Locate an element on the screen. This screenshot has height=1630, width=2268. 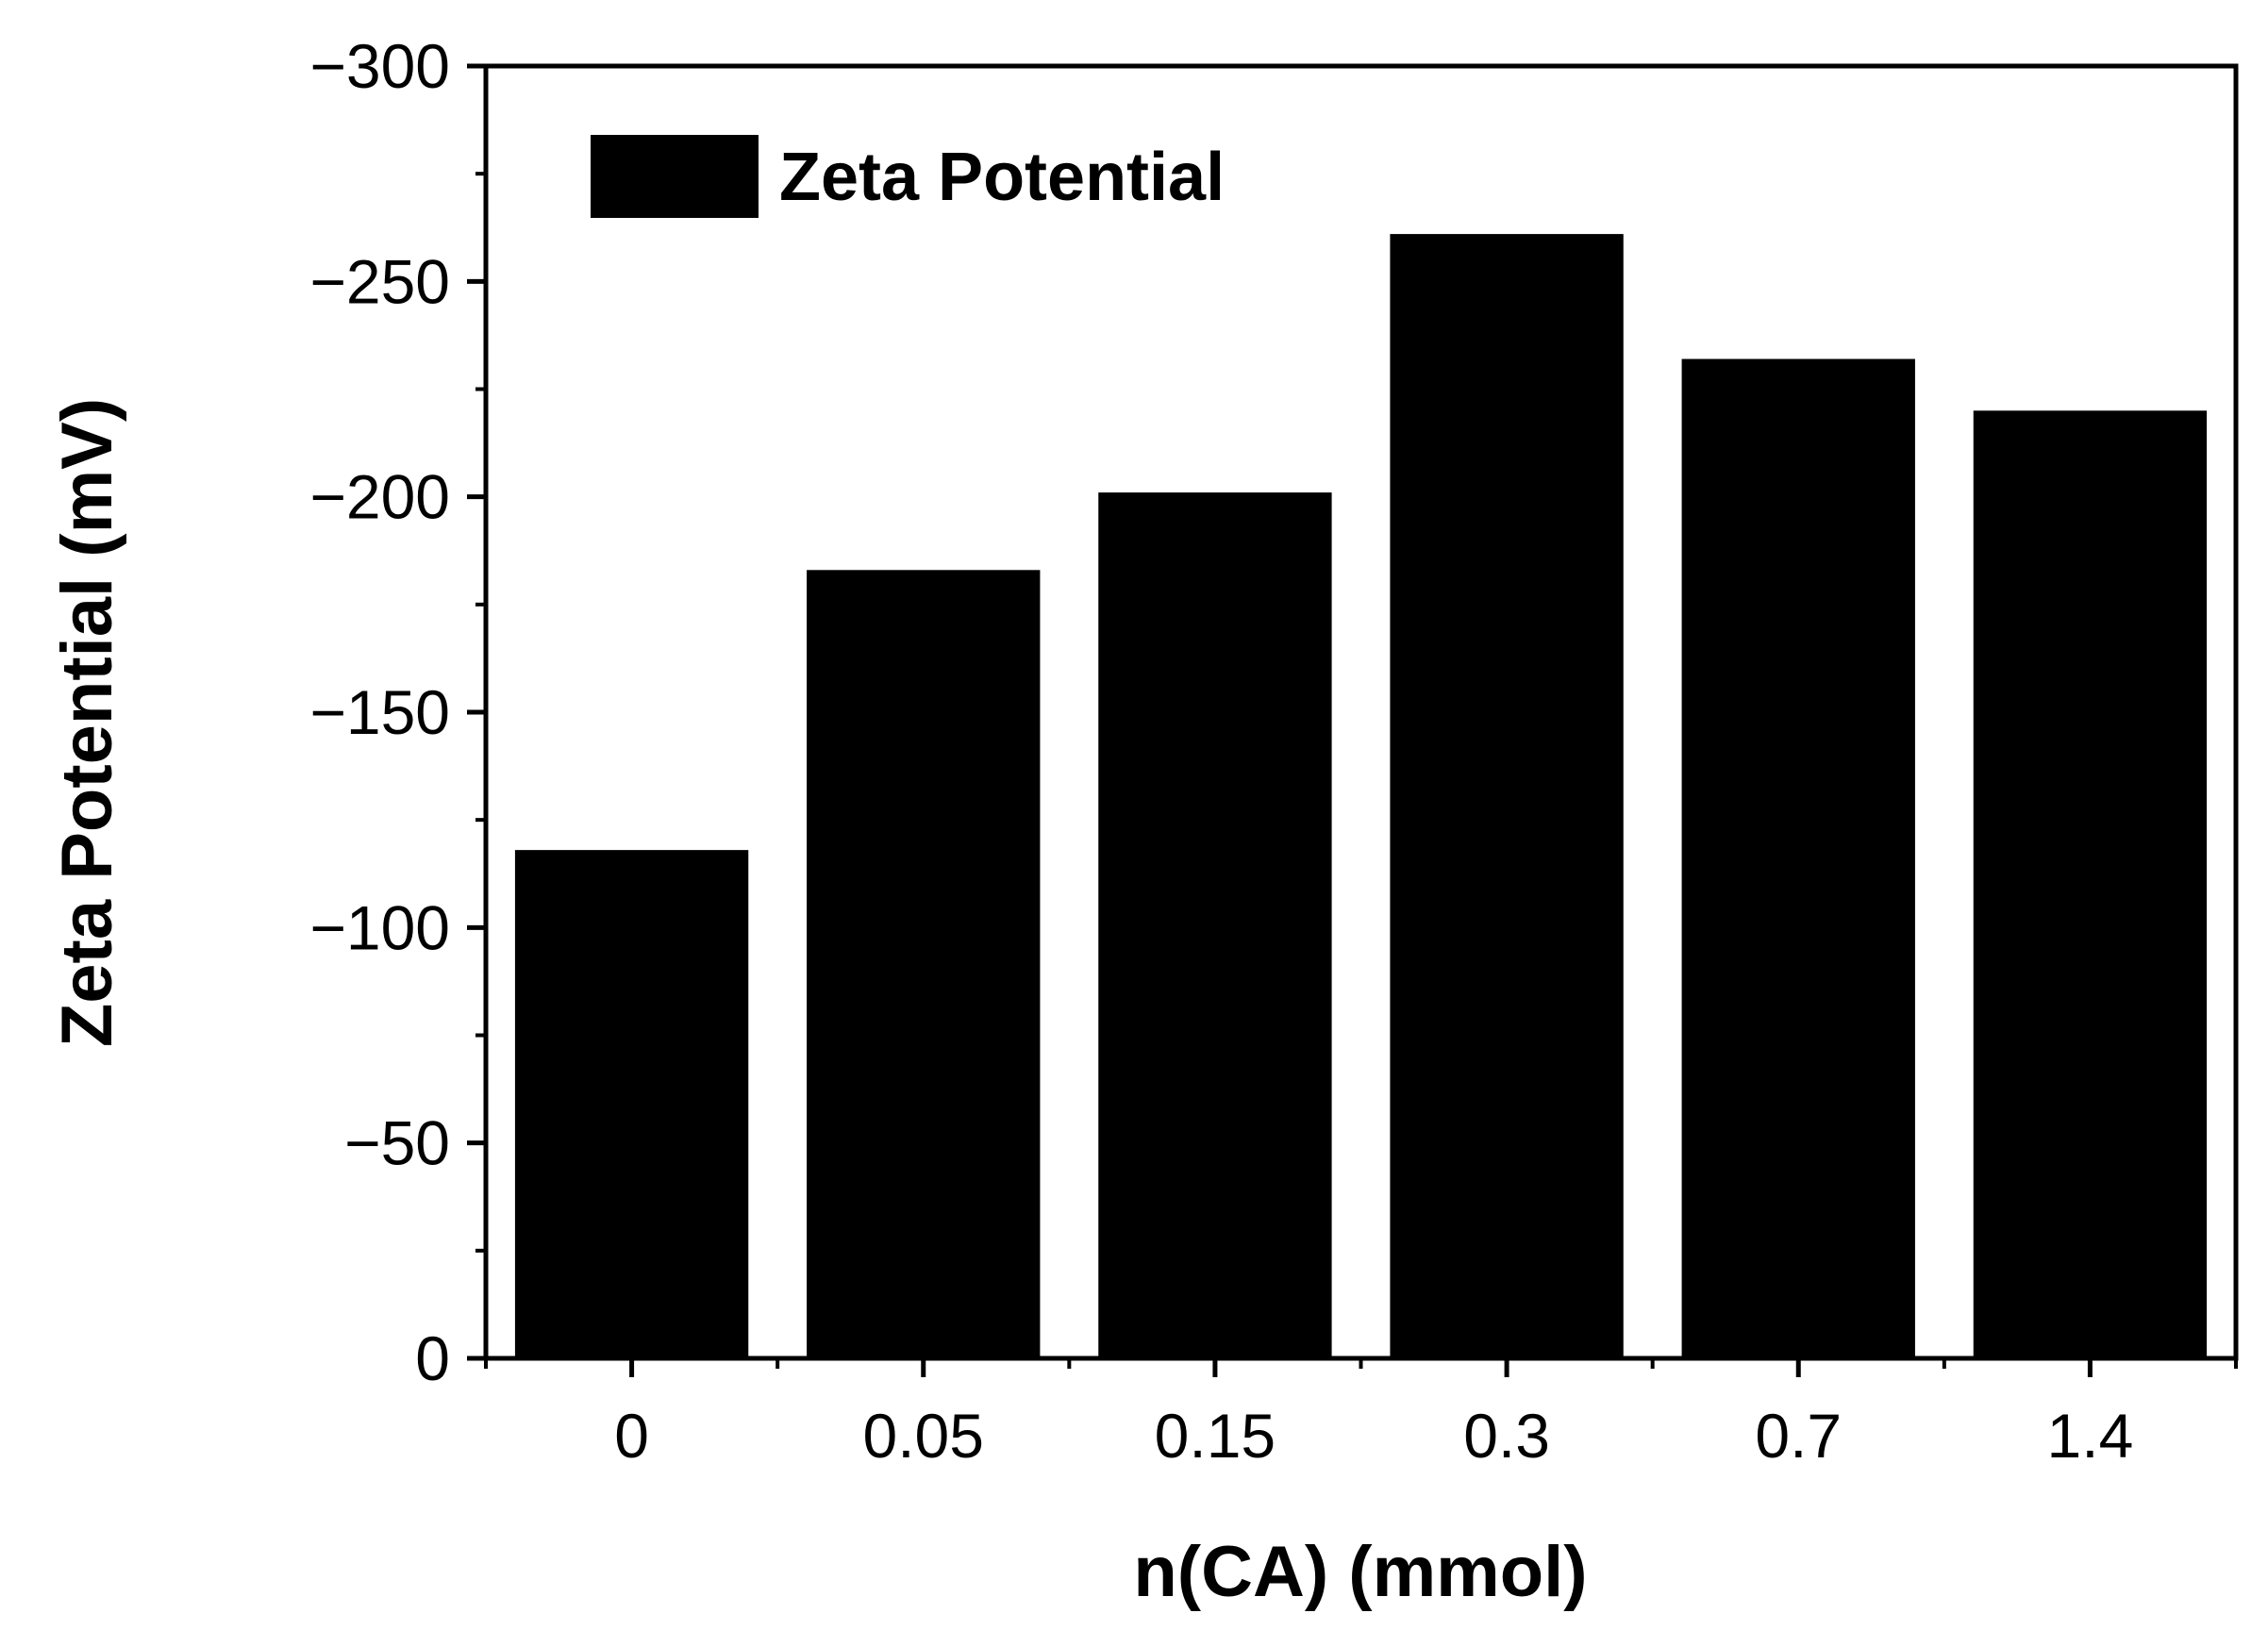
bar-1.4 is located at coordinates (2090, 884).